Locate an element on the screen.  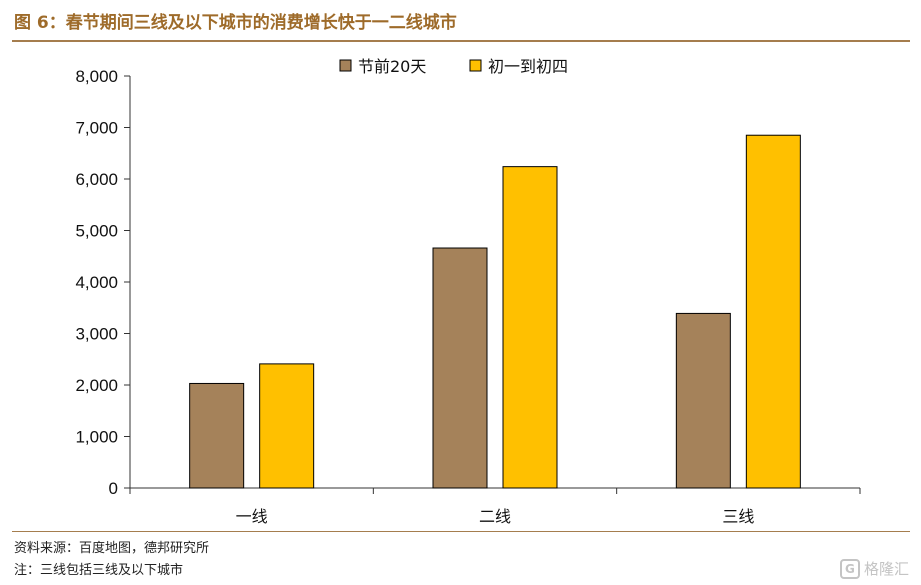
footer-divider is located at coordinates (461, 531).